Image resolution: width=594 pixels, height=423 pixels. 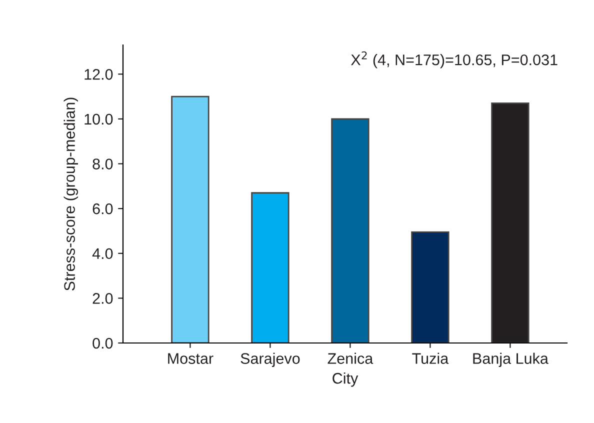 What do you see at coordinates (102, 343) in the screenshot?
I see `y-tick-label: 0.0` at bounding box center [102, 343].